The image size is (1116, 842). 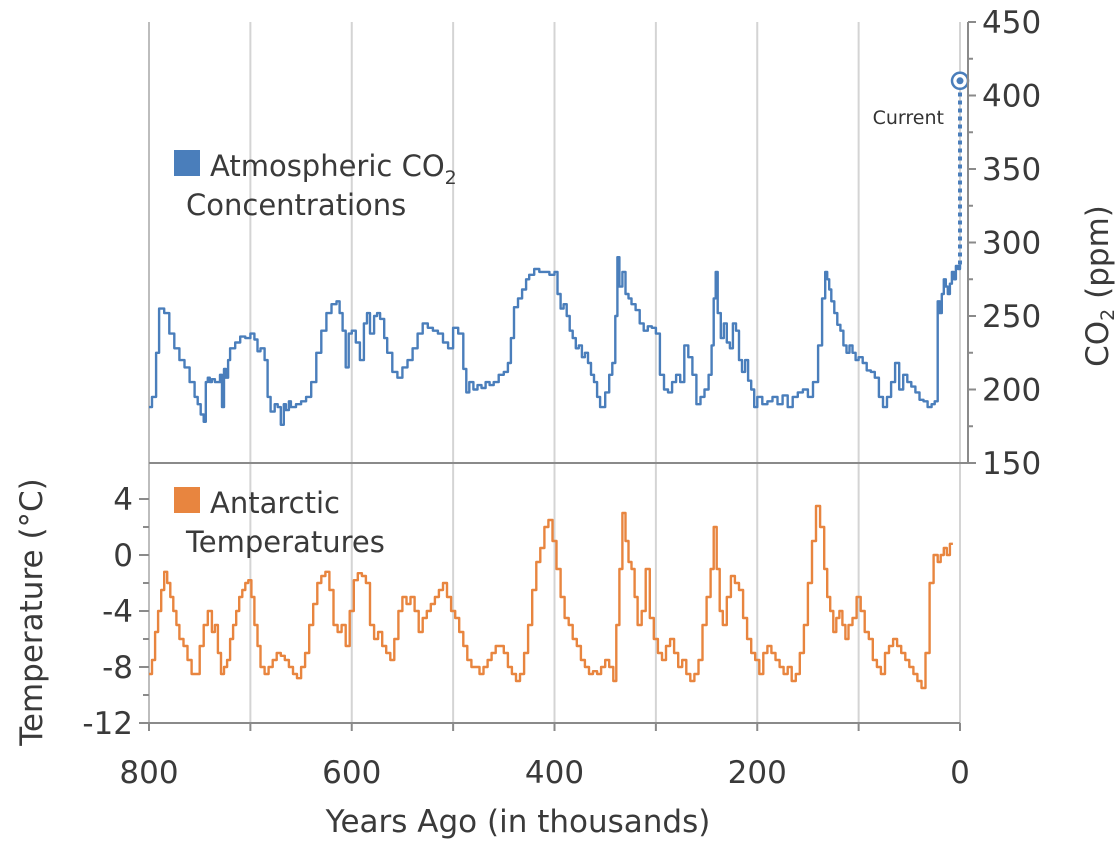 What do you see at coordinates (960, 773) in the screenshot?
I see `x-tick-label: 0` at bounding box center [960, 773].